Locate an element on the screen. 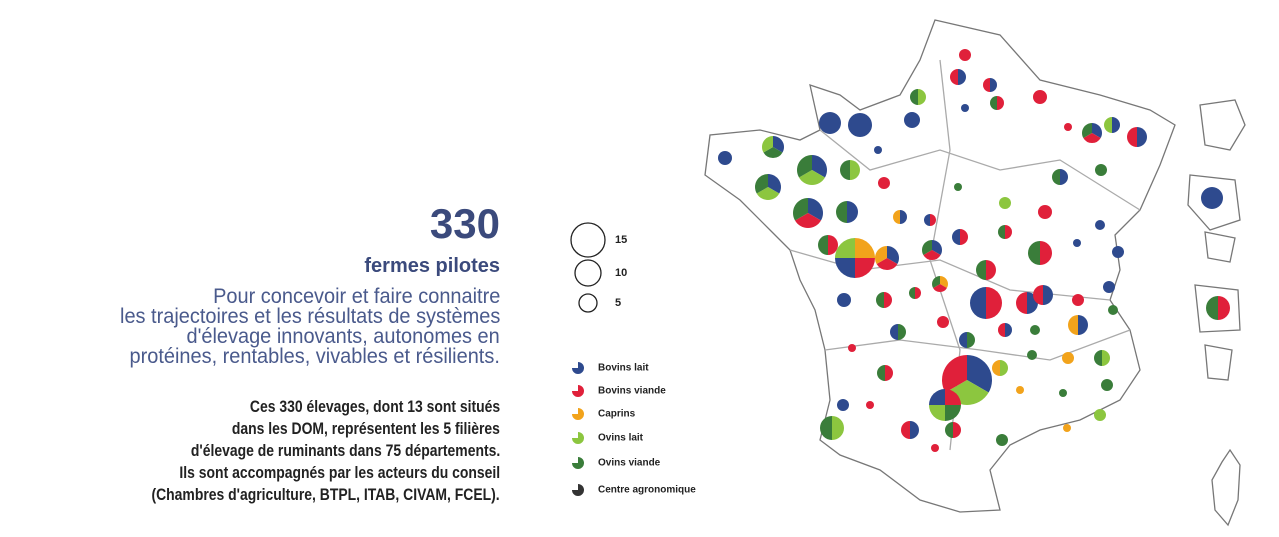 This screenshot has height=537, width=1279. legend-label: Bovins lait is located at coordinates (623, 368).